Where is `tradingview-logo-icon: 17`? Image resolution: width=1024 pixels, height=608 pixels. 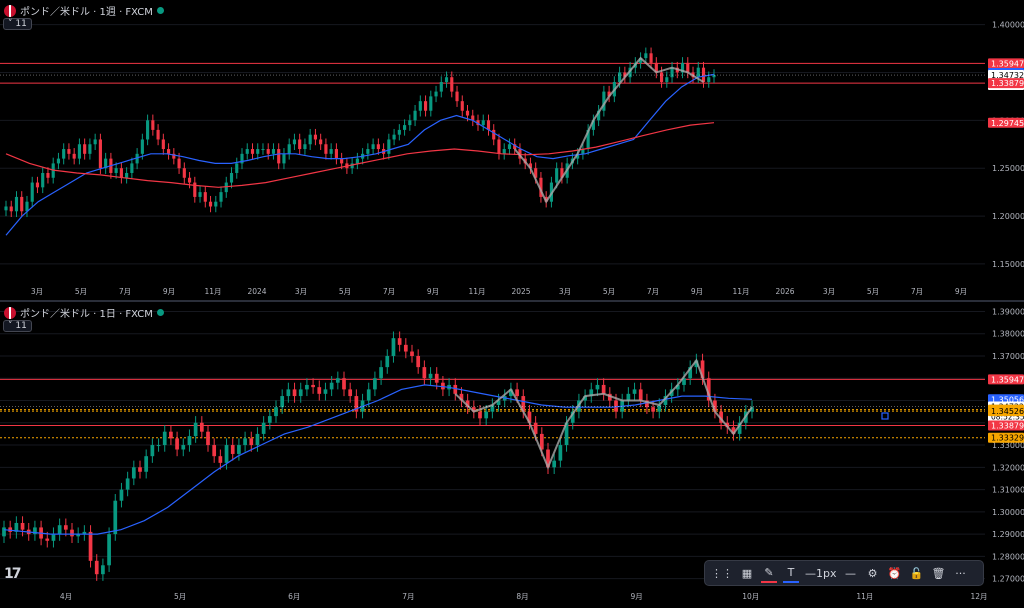 tradingview-logo-icon: 17 is located at coordinates (13, 574).